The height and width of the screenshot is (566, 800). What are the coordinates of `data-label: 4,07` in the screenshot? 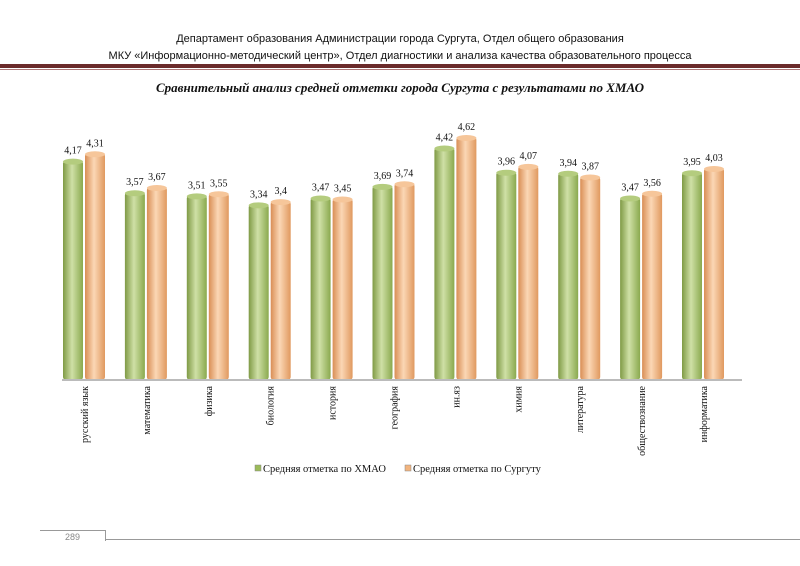 It's located at (529, 156).